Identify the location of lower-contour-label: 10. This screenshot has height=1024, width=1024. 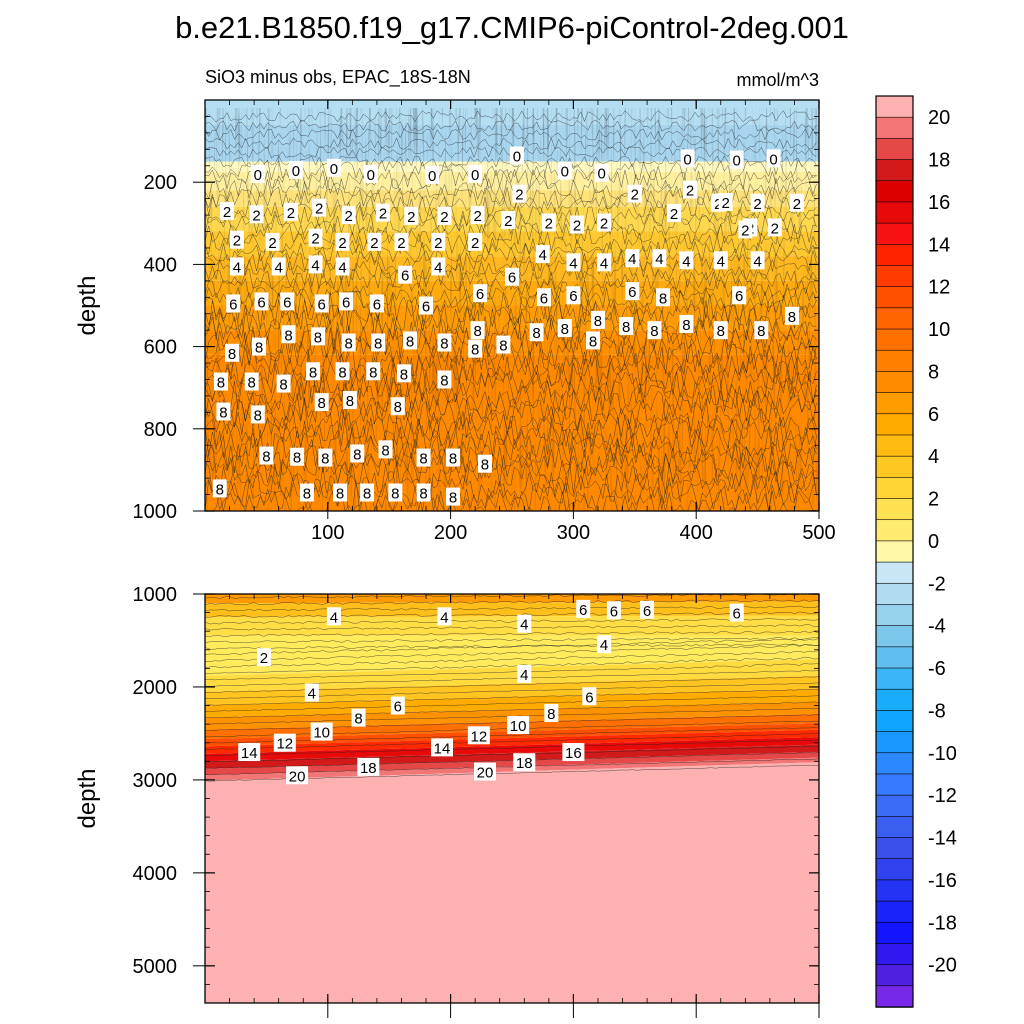
(518, 725).